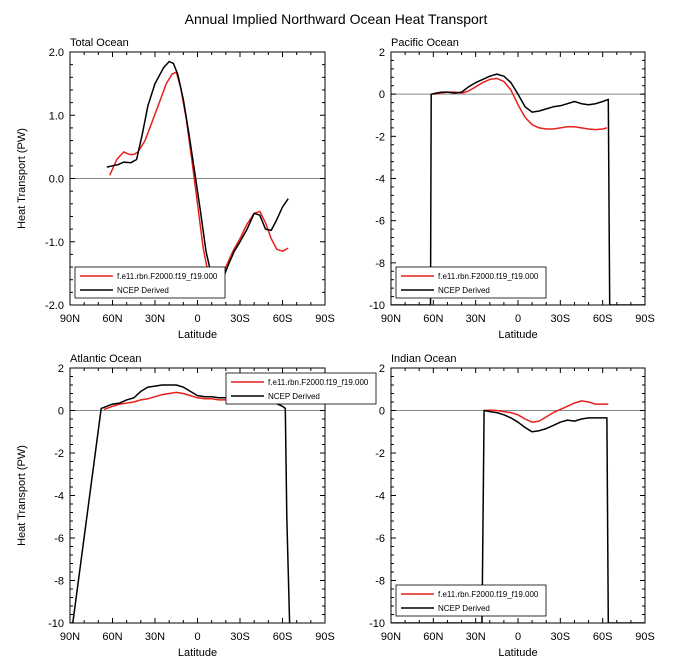 The height and width of the screenshot is (672, 673). I want to click on panel-title: Pacific Ocean, so click(425, 43).